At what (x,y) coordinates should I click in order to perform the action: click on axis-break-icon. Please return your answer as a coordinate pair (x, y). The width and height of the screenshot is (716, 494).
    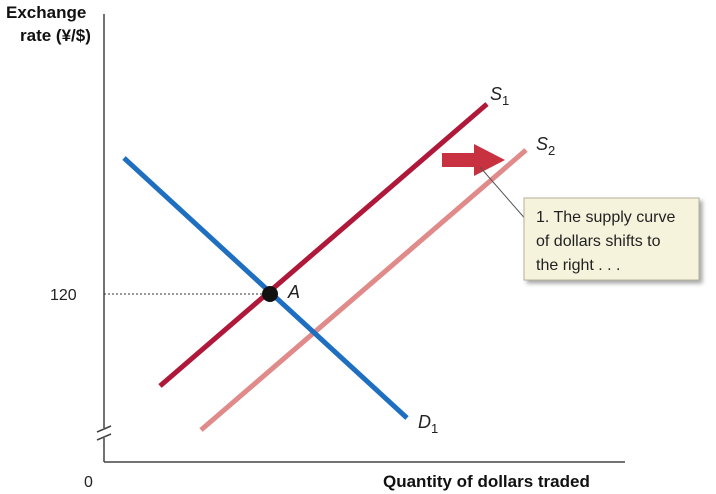
    Looking at the image, I should click on (104, 433).